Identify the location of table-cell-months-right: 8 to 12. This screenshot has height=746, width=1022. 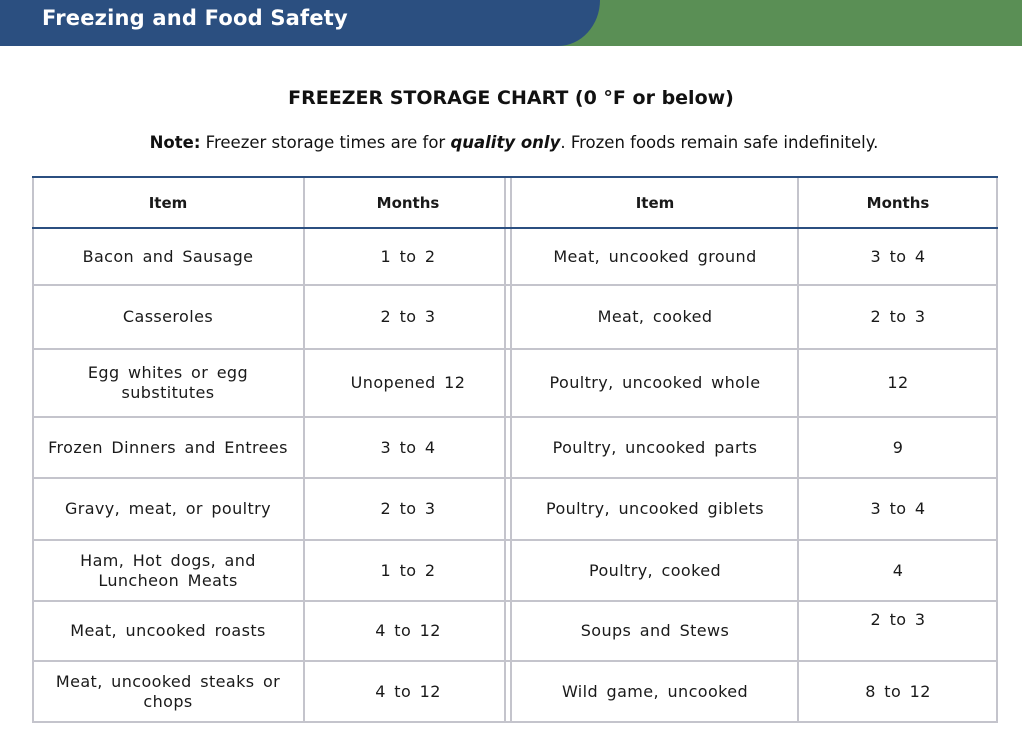
(898, 691).